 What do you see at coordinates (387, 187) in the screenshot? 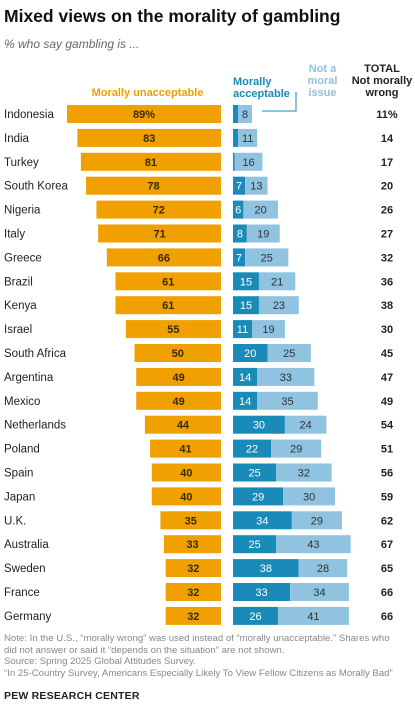
I see `value-total-not-morally-wrong: 20` at bounding box center [387, 187].